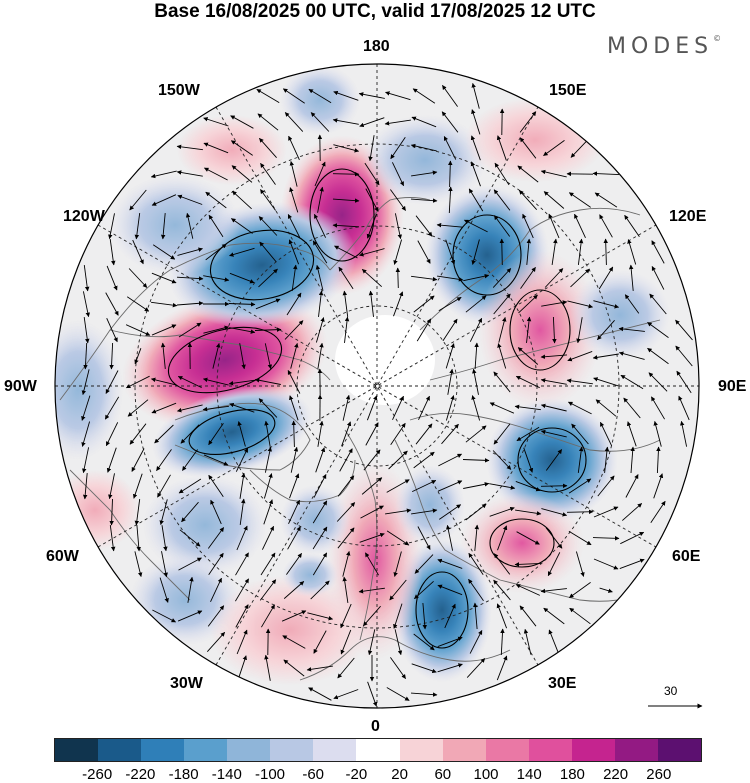 The height and width of the screenshot is (783, 750). I want to click on lon-label-150w: 150W, so click(179, 90).